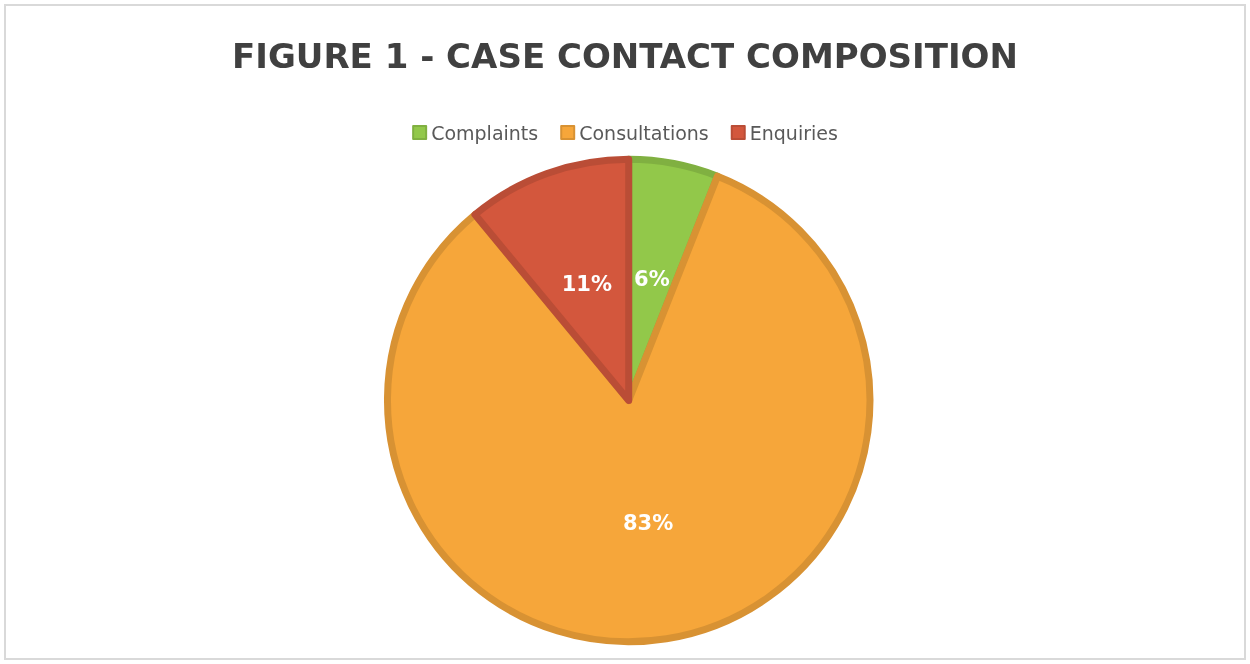 This screenshot has height=664, width=1250. What do you see at coordinates (652, 279) in the screenshot?
I see `data-label: 6%` at bounding box center [652, 279].